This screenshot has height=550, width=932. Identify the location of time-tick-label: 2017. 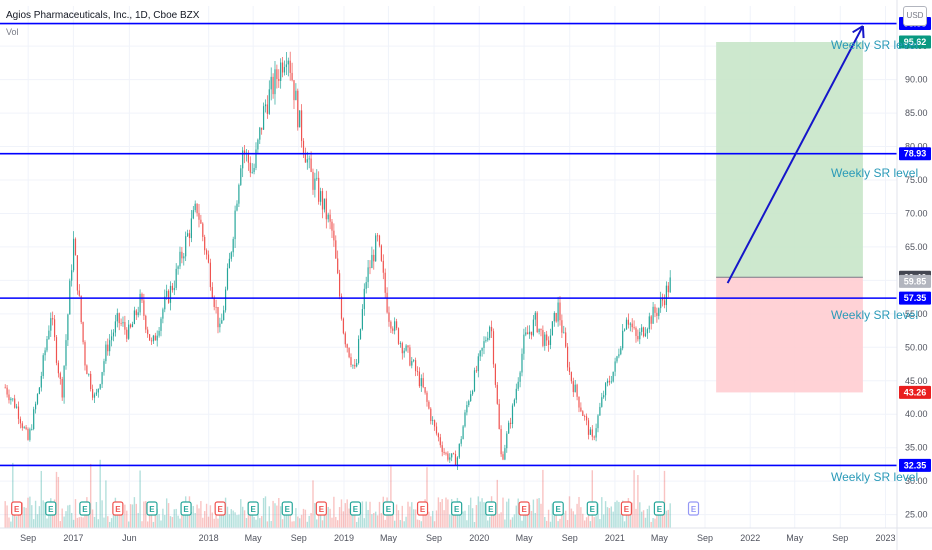
(73, 538).